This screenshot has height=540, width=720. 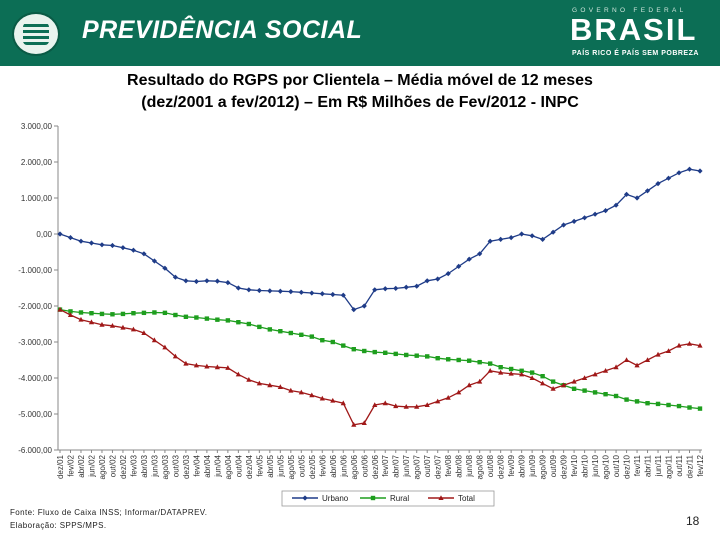 What do you see at coordinates (70, 465) in the screenshot?
I see `x-tick-label: fev/02` at bounding box center [70, 465].